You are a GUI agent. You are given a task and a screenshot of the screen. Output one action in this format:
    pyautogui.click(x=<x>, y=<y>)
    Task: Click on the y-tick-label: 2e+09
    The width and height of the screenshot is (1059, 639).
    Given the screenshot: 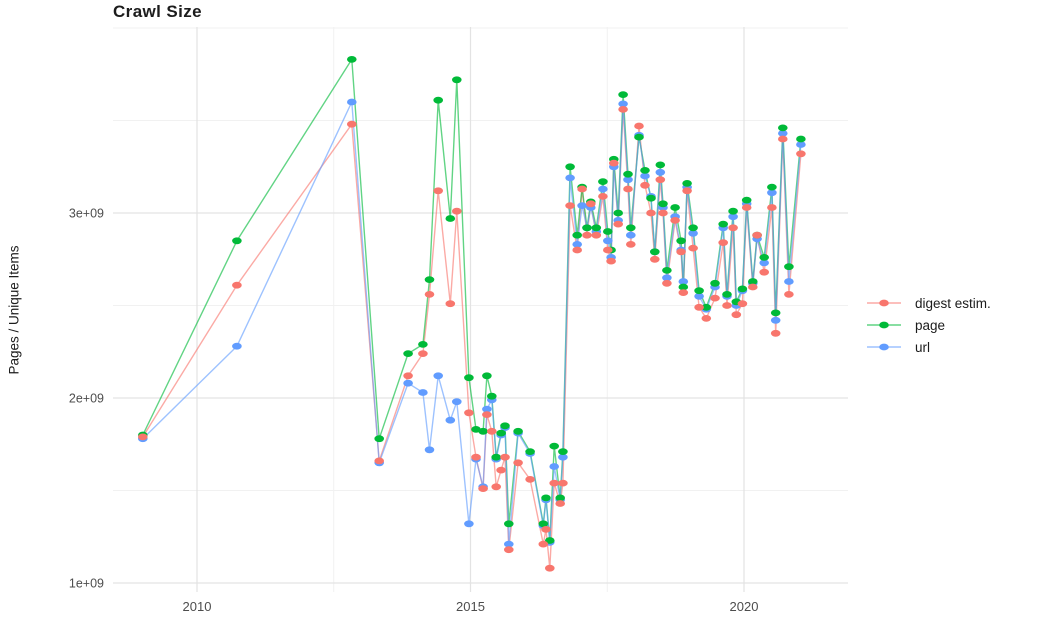 What is the action you would take?
    pyautogui.click(x=86, y=399)
    